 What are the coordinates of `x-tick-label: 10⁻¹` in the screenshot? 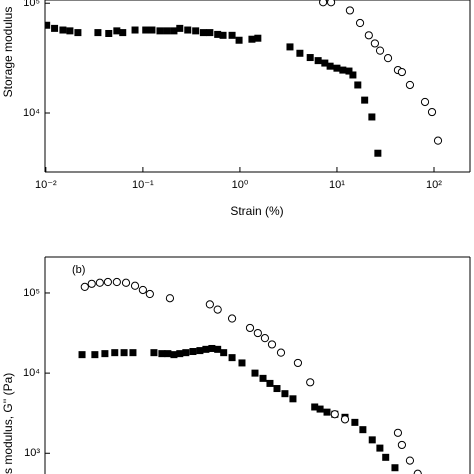 It's located at (143, 185).